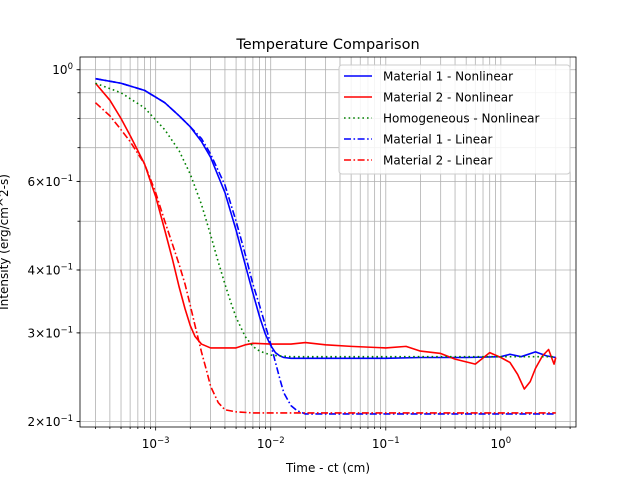  What do you see at coordinates (156, 443) in the screenshot?
I see `x-tick-label: 10⁻³` at bounding box center [156, 443].